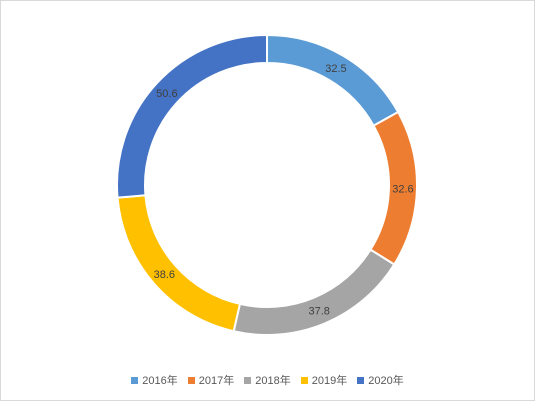  What do you see at coordinates (386, 381) in the screenshot?
I see `legend-label: 2020年` at bounding box center [386, 381].